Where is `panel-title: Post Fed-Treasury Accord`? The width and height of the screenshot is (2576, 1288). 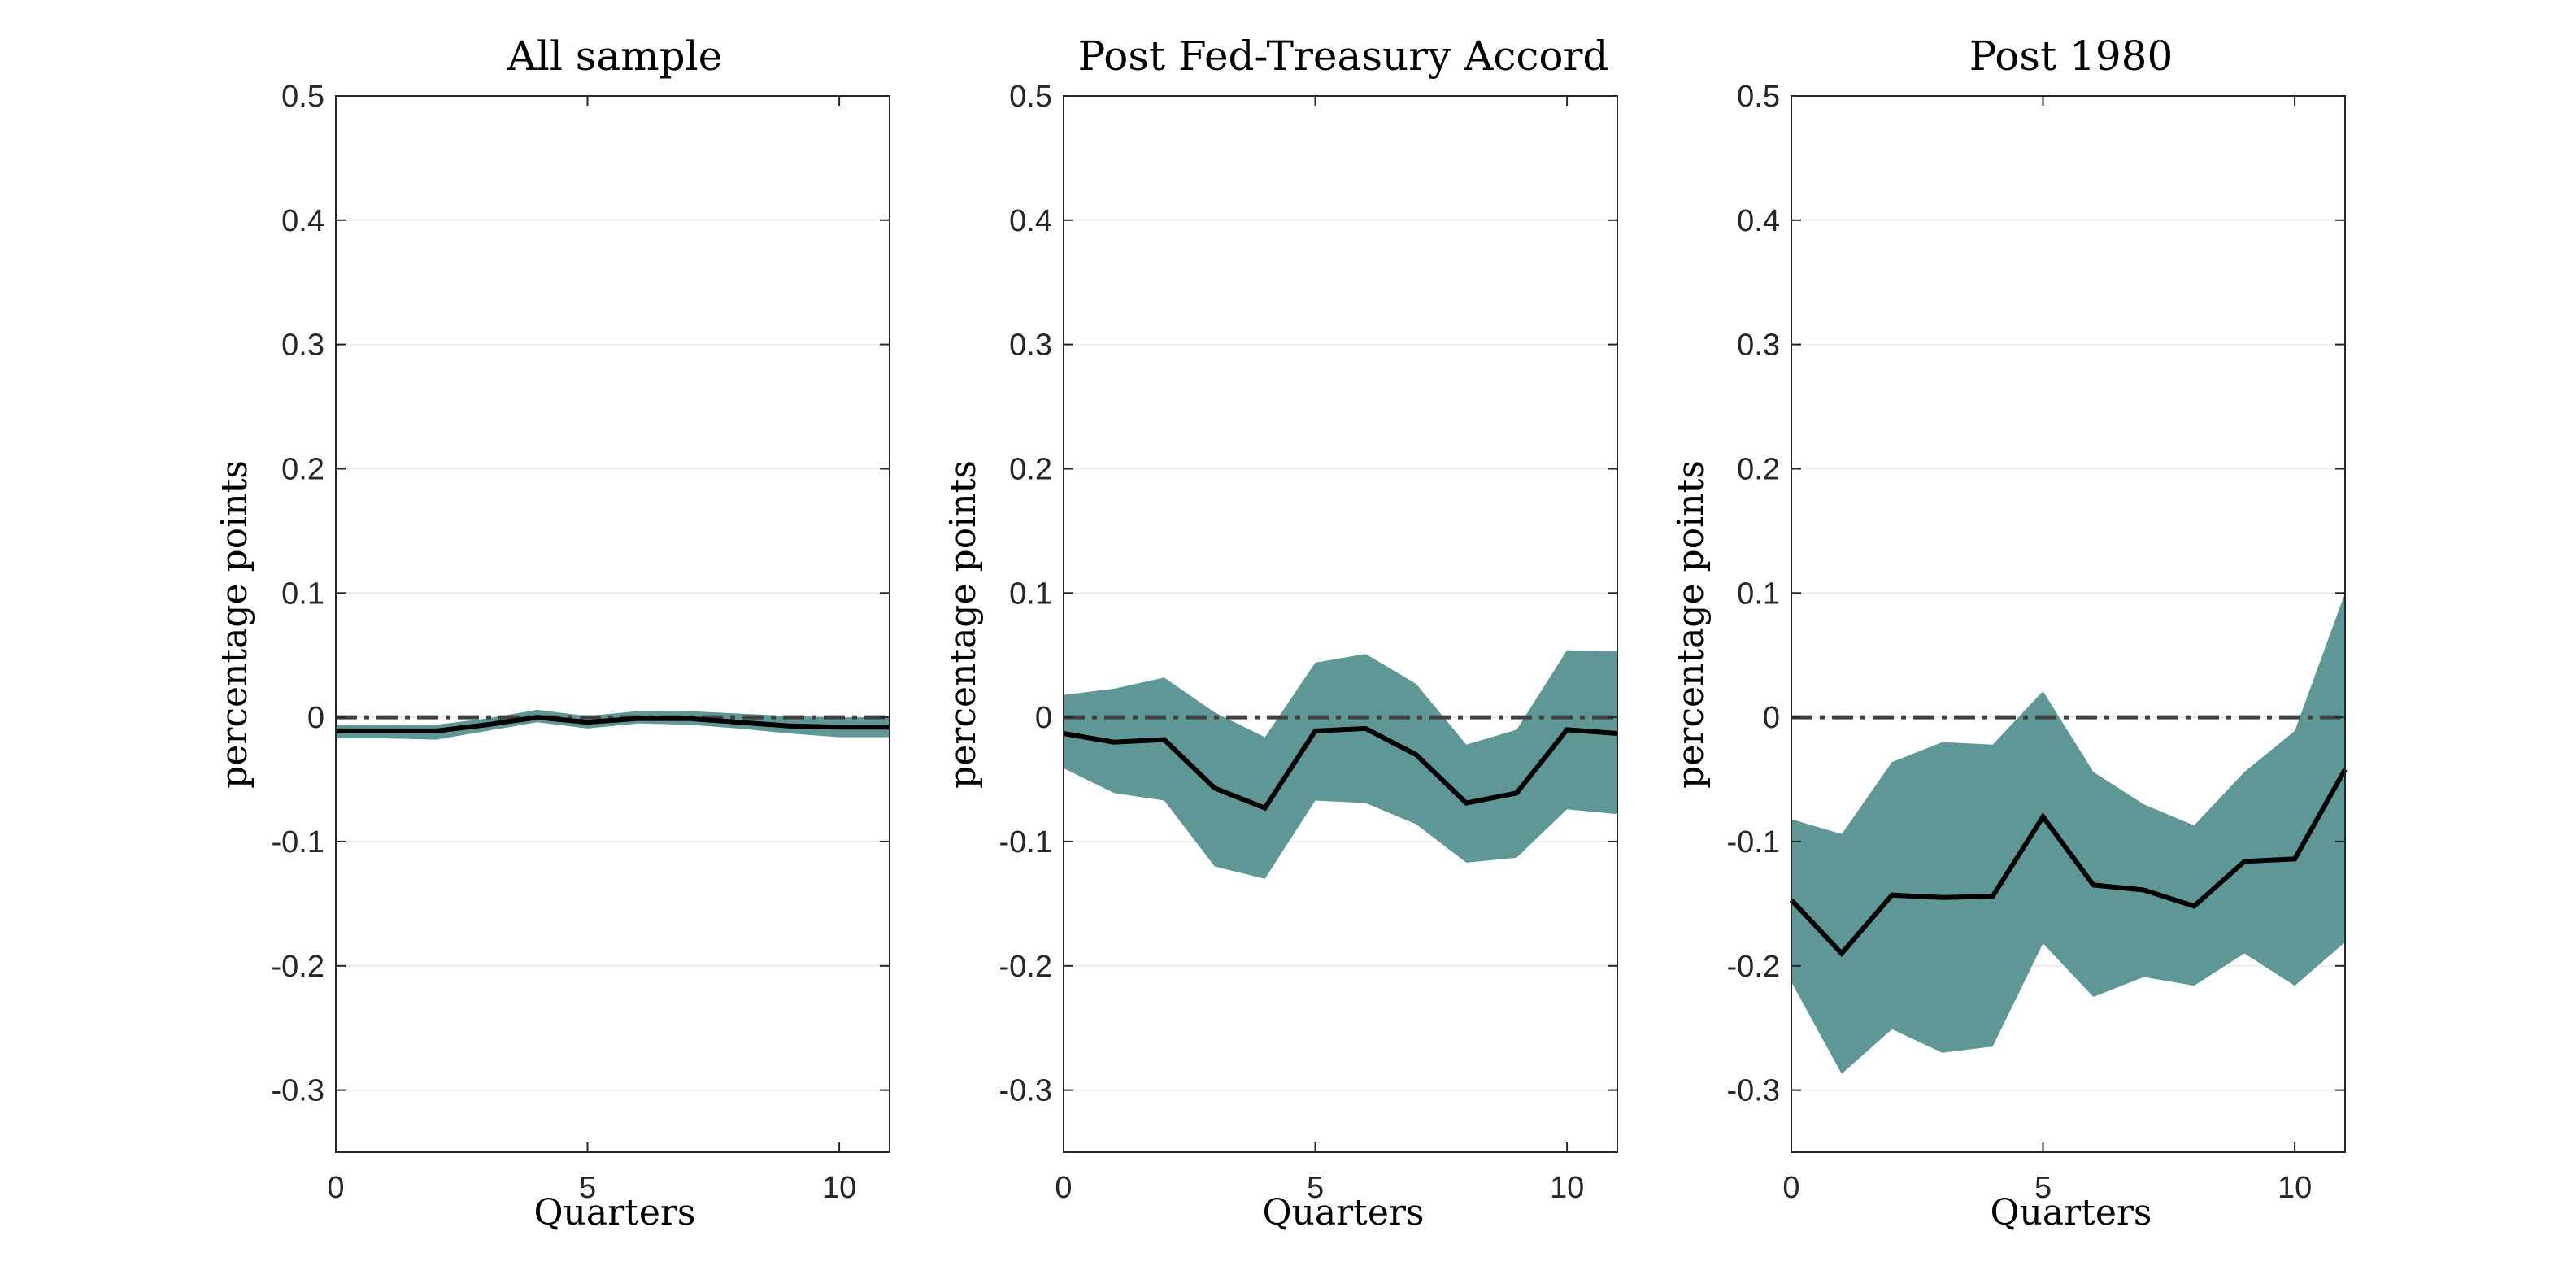
panel-title: Post Fed-Treasury Accord is located at coordinates (1344, 57).